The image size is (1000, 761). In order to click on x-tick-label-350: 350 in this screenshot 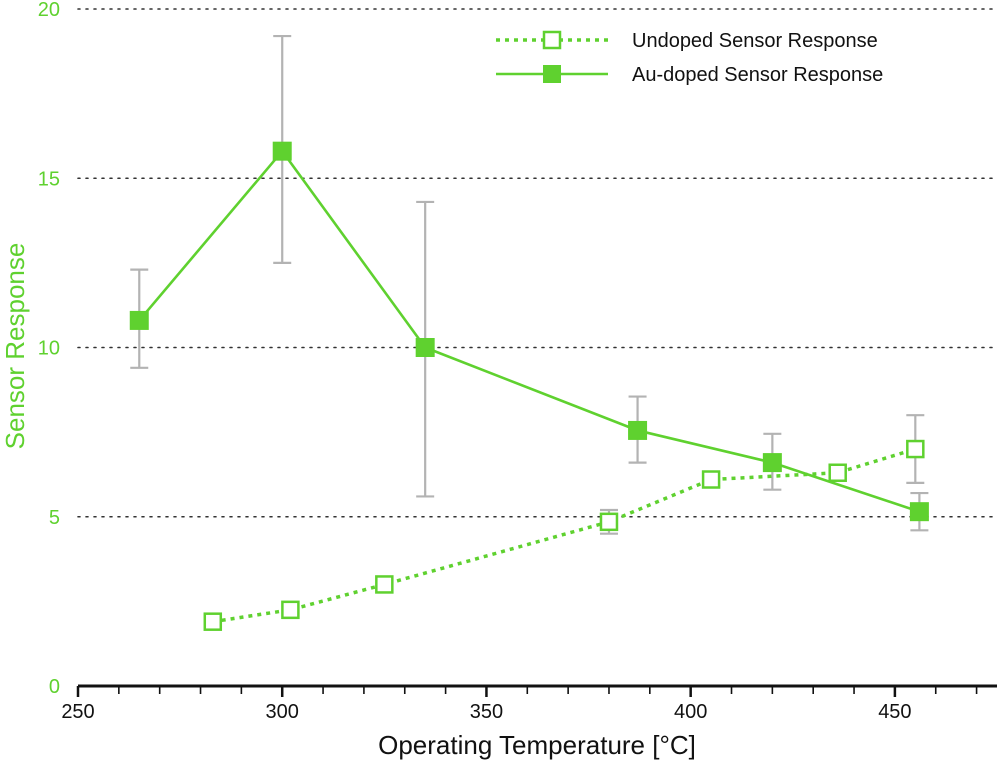, I will do `click(486, 712)`.